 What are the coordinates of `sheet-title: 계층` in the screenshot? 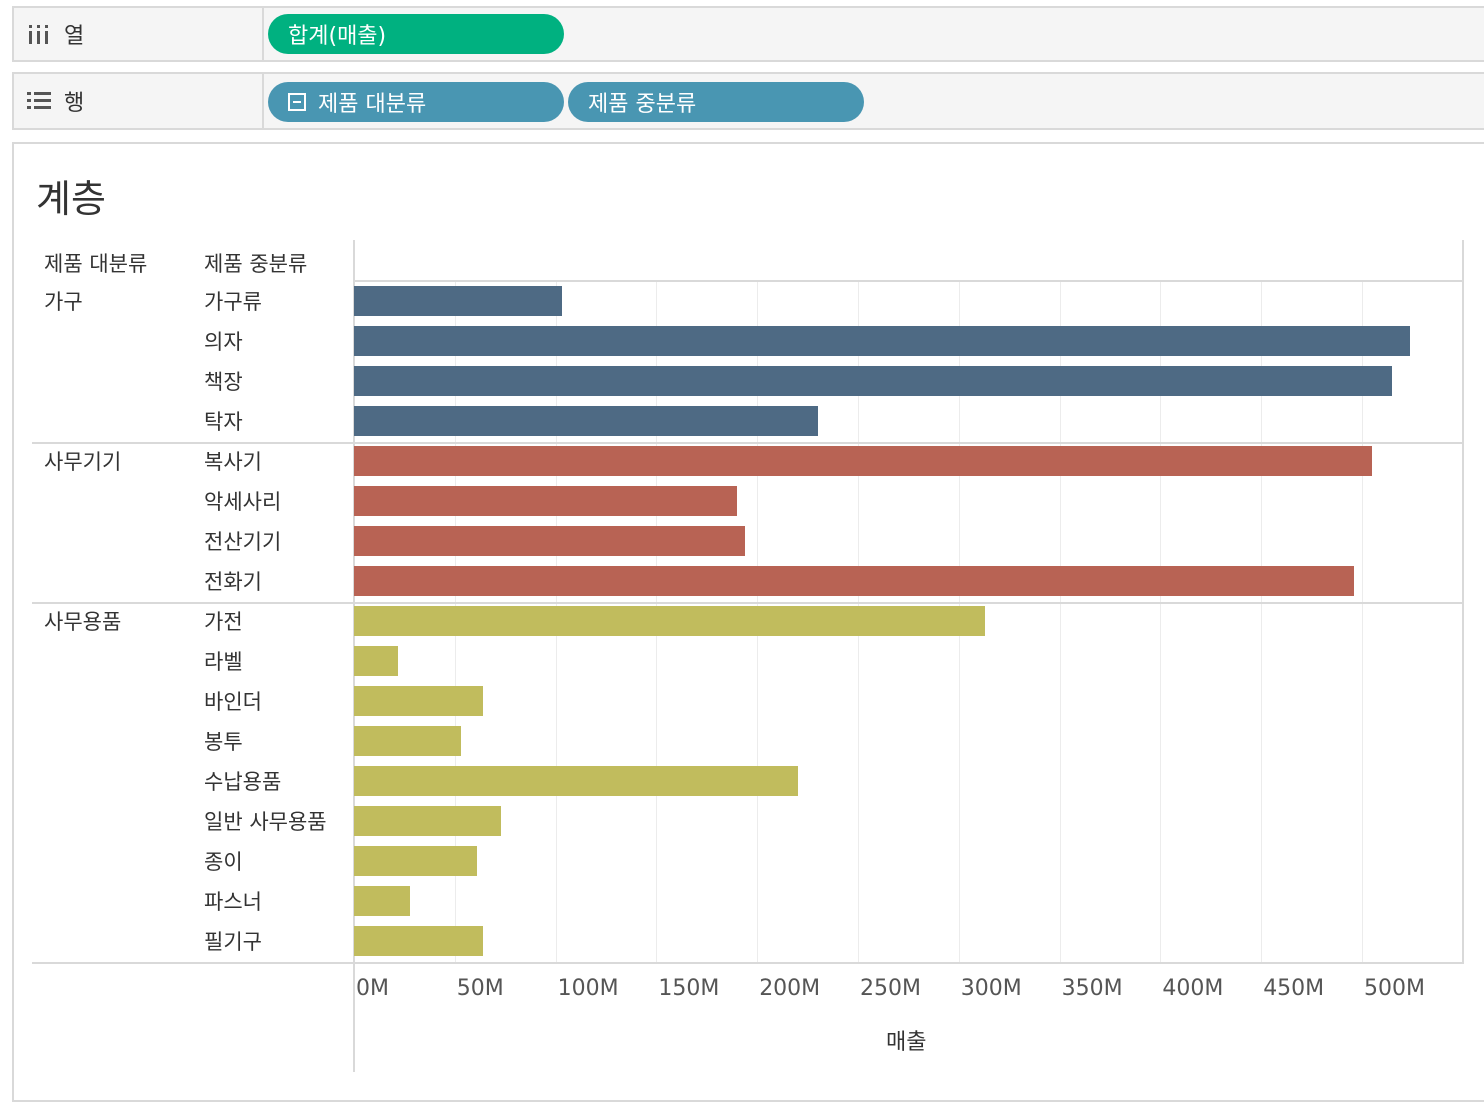 It's located at (71, 199).